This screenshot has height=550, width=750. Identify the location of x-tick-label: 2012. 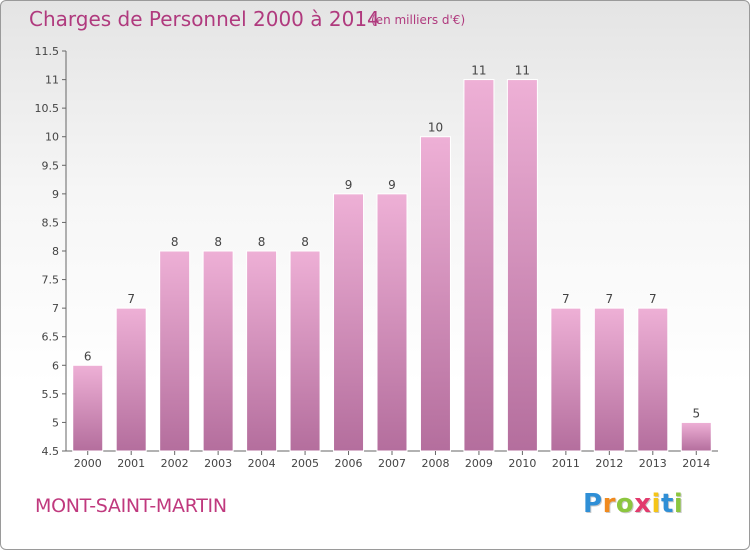
(609, 463).